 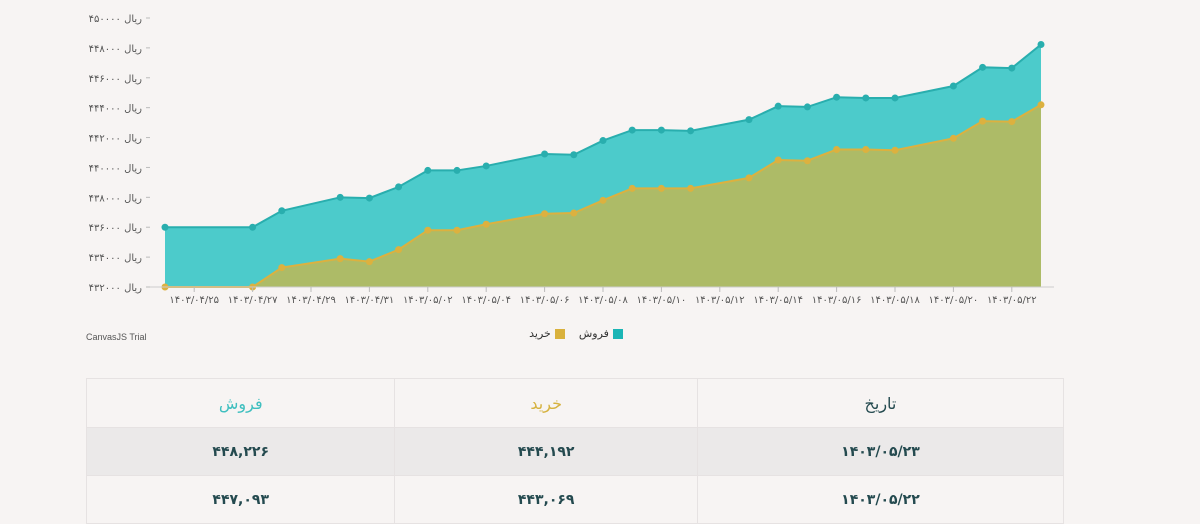 What do you see at coordinates (546, 403) in the screenshot?
I see `header-buy: خرید` at bounding box center [546, 403].